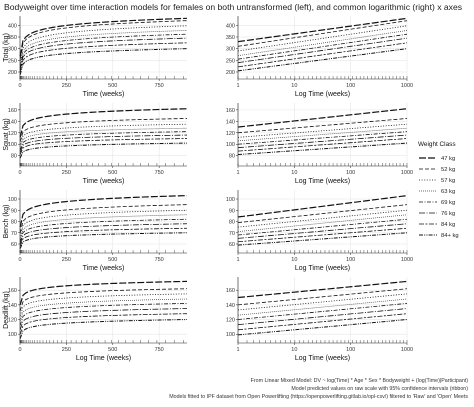 The width and height of the screenshot is (474, 407). Describe the element at coordinates (450, 236) in the screenshot. I see `legend-label: 84+ kg` at that location.